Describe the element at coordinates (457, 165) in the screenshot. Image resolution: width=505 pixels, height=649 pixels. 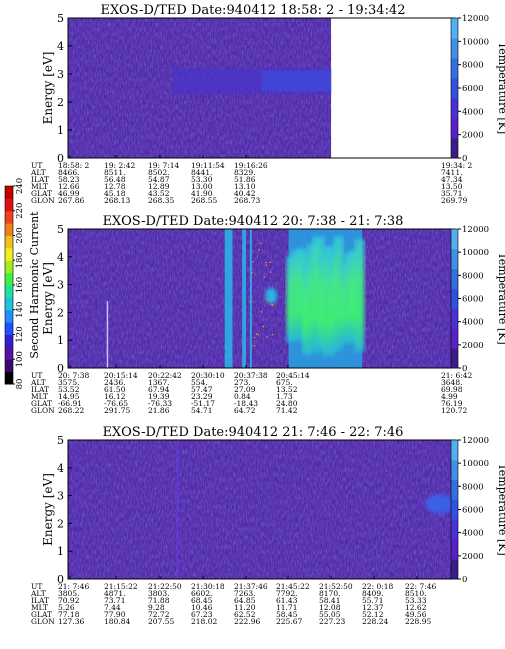
I see `table-cell: 19:34: 2` at that location.